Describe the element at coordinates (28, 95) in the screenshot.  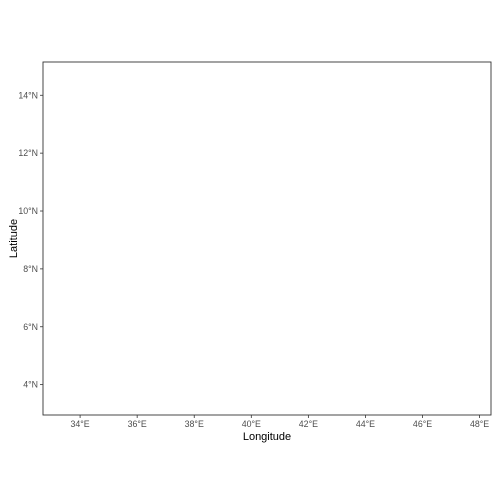
I see `y-tick-label: 14°N` at that location.